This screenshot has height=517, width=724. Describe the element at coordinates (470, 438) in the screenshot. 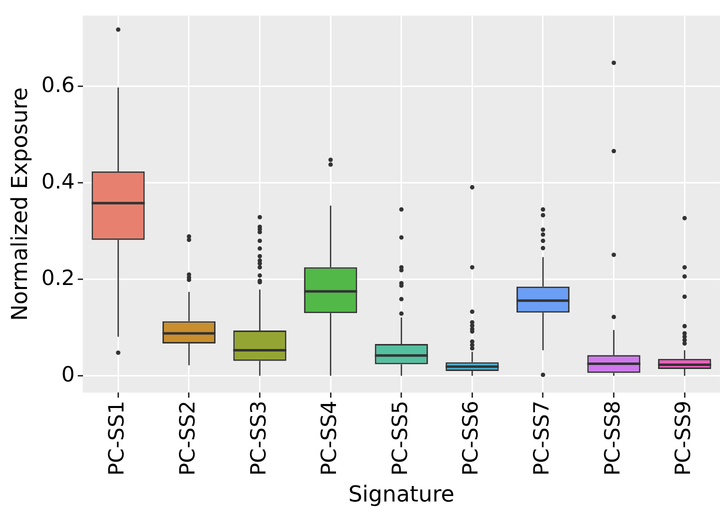

I see `x-tick-label: PC-SS6` at that location.